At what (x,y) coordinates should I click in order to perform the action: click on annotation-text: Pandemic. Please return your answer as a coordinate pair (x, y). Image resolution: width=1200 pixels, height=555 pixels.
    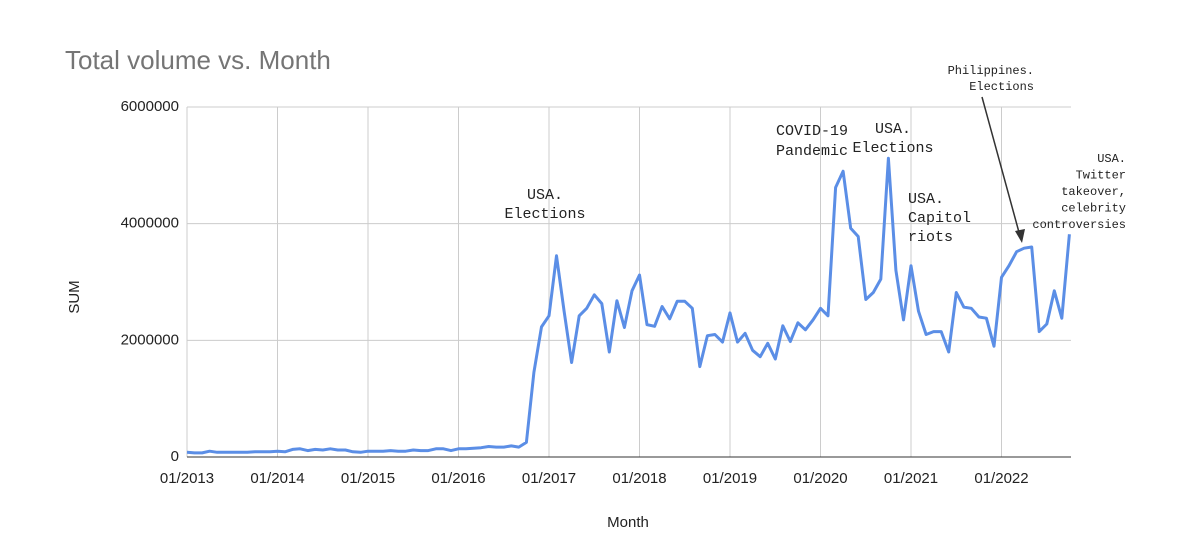
    Looking at the image, I should click on (812, 151).